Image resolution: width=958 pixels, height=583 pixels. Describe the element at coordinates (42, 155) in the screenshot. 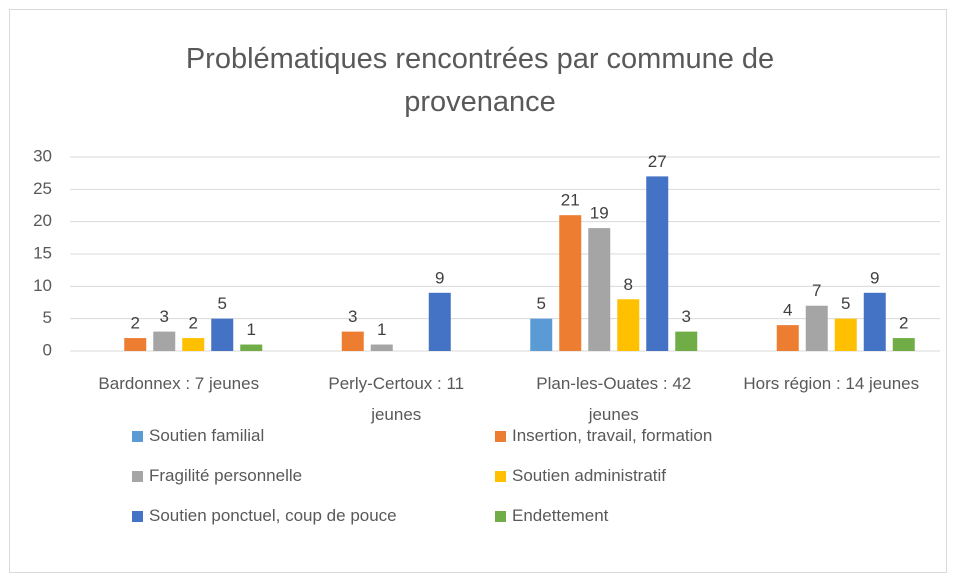

I see `y-tick-label: 30` at that location.